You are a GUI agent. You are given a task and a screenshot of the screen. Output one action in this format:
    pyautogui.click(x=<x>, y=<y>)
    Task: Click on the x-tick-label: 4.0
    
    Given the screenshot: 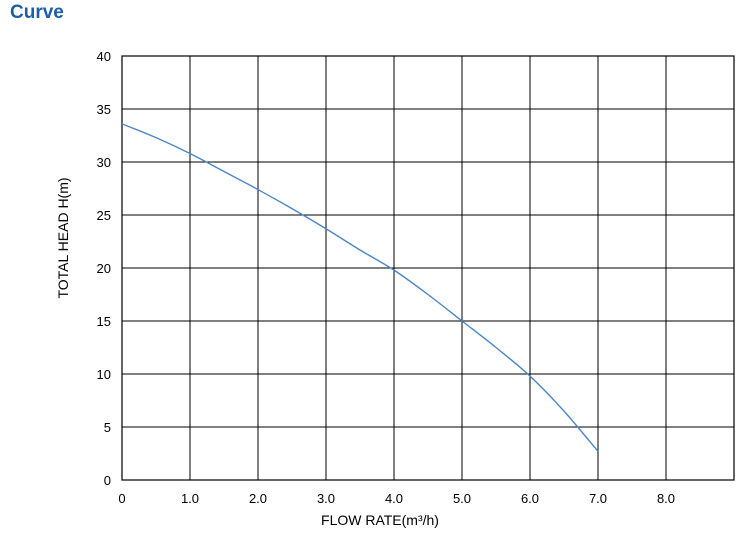 What is the action you would take?
    pyautogui.click(x=394, y=498)
    